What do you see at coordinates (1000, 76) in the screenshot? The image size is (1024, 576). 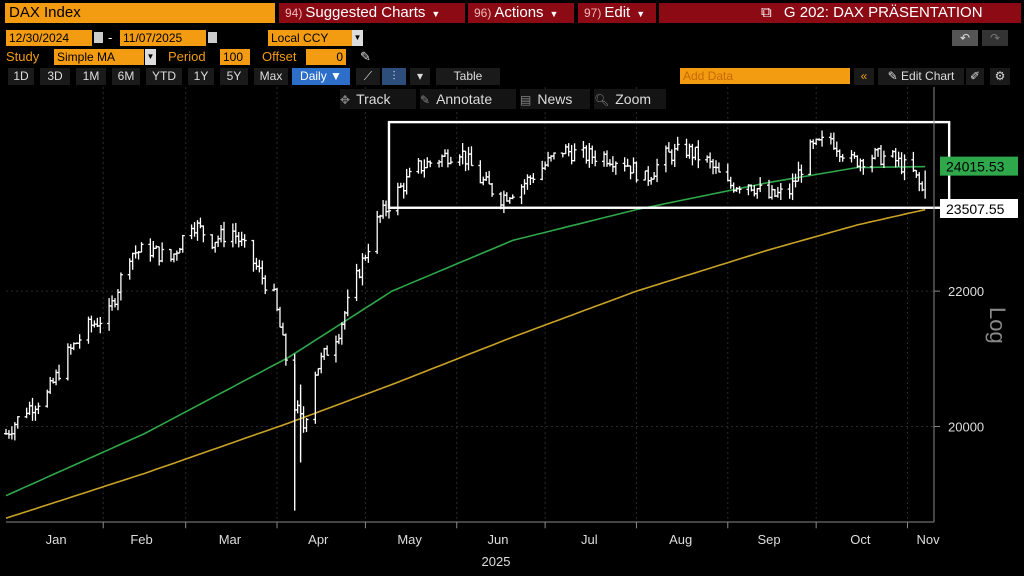 I see `gear-icon: ⚙` at bounding box center [1000, 76].